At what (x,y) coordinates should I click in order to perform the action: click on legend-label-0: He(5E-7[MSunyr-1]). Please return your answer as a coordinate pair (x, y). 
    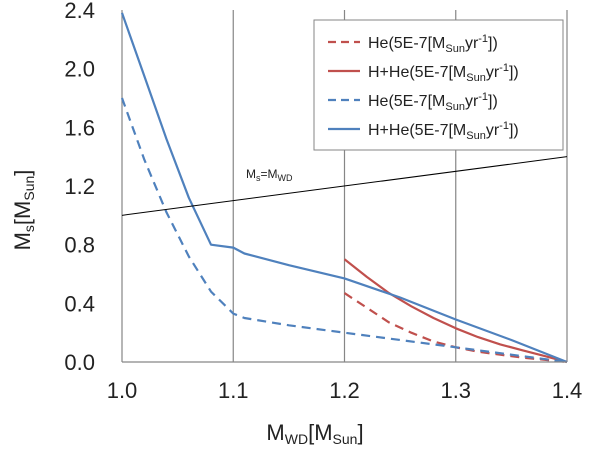
    Looking at the image, I should click on (433, 44).